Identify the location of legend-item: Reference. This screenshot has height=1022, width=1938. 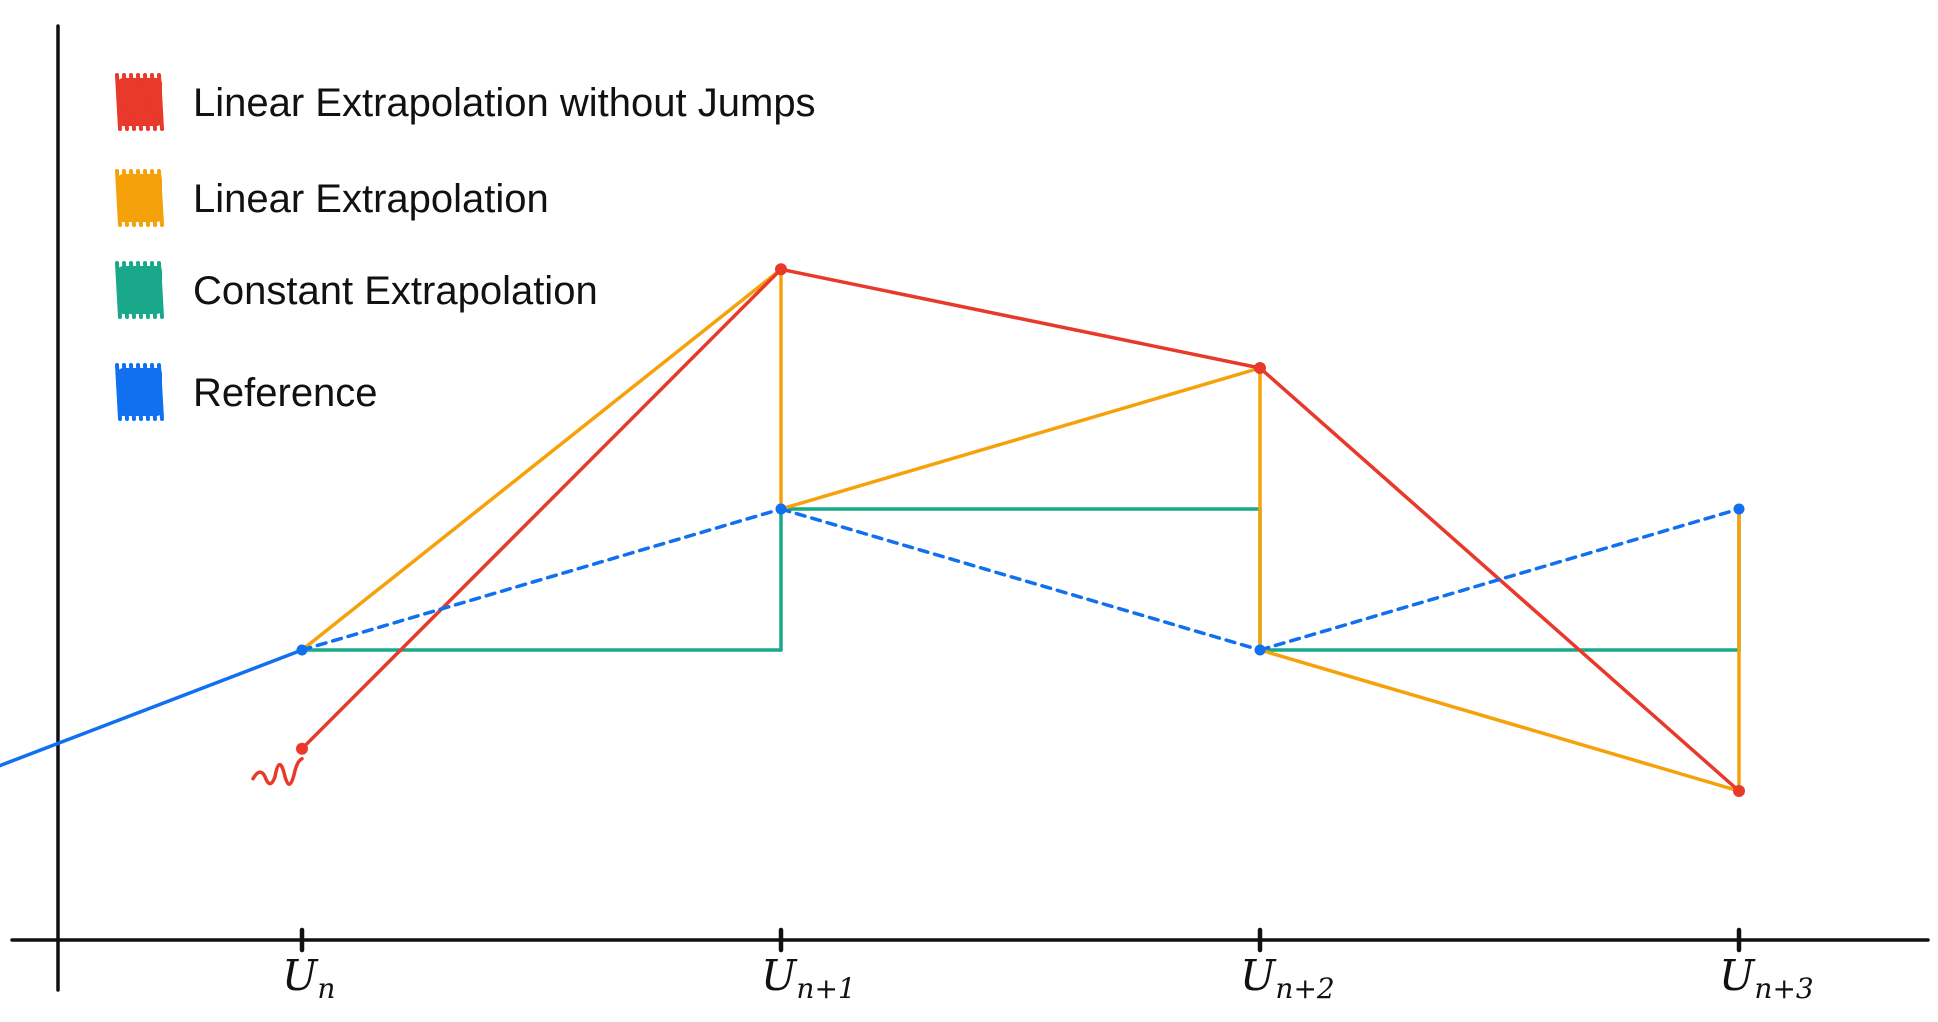
(246, 392).